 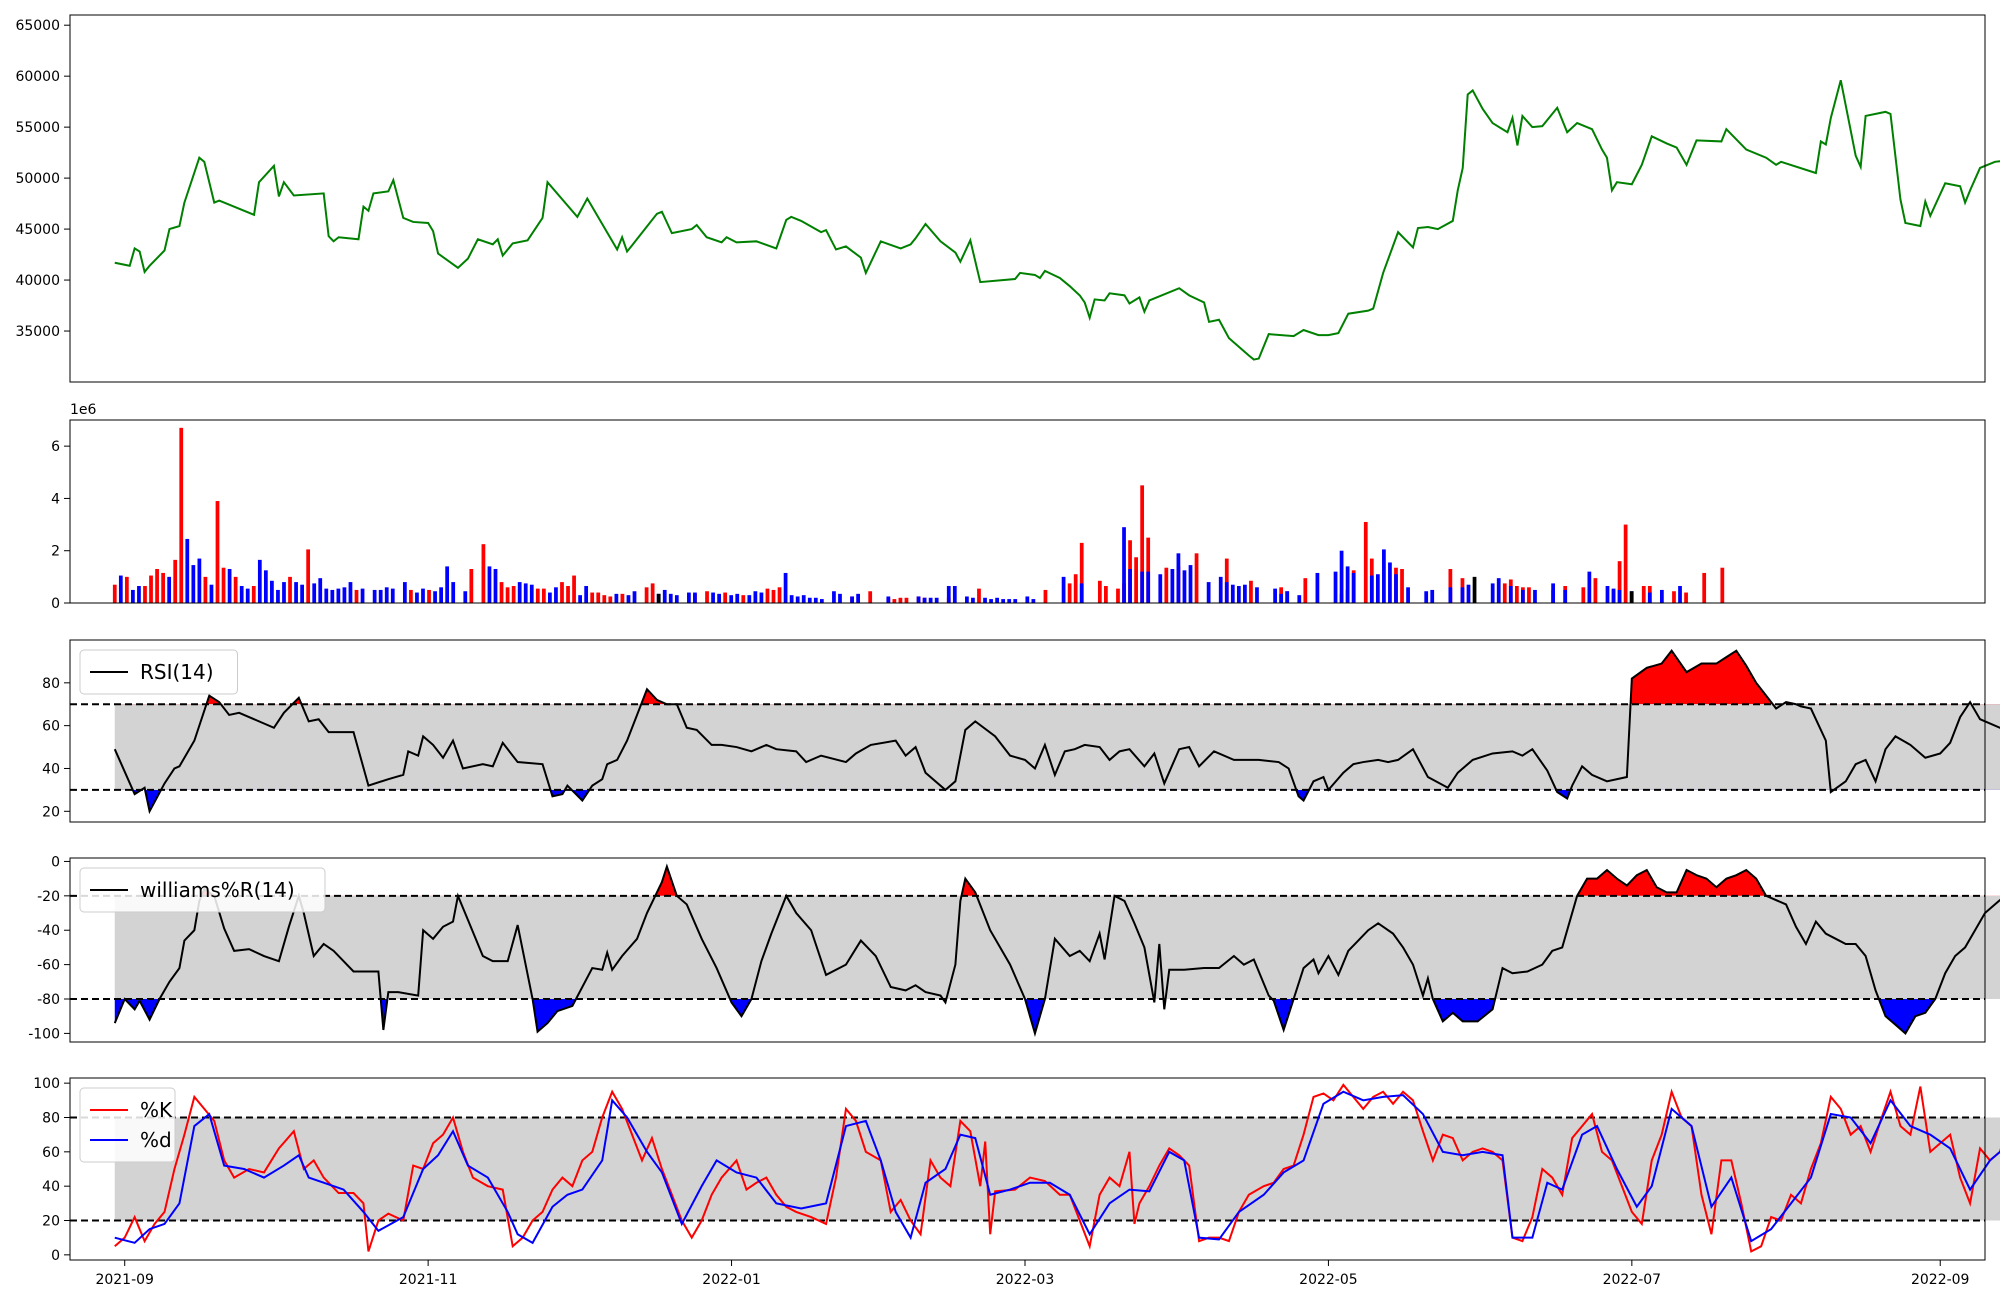 What do you see at coordinates (1025, 1280) in the screenshot?
I see `x-tick-label: 2022-03` at bounding box center [1025, 1280].